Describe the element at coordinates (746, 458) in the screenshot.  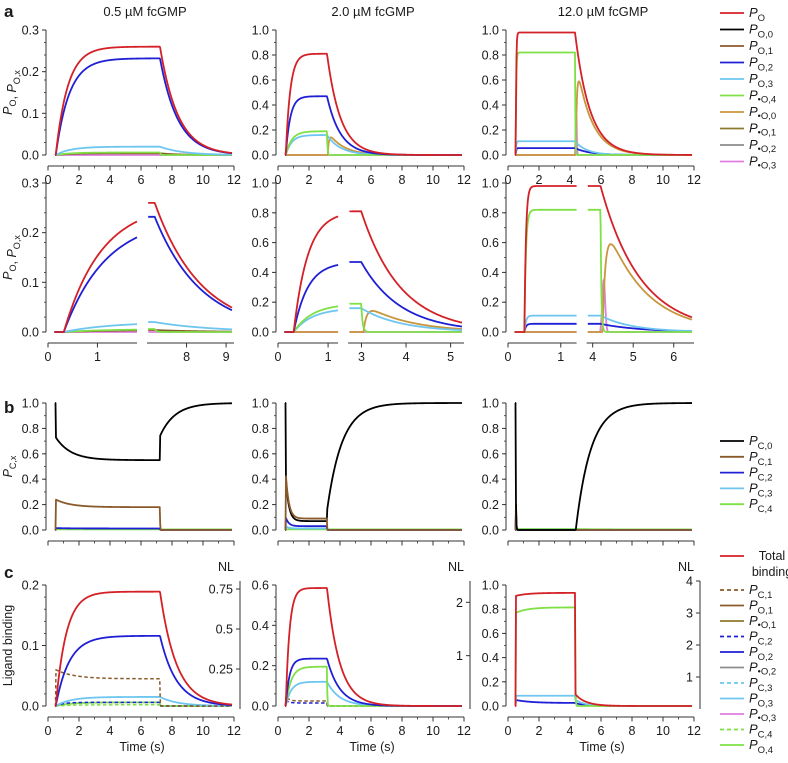
I see `legend-item: PC,1` at that location.